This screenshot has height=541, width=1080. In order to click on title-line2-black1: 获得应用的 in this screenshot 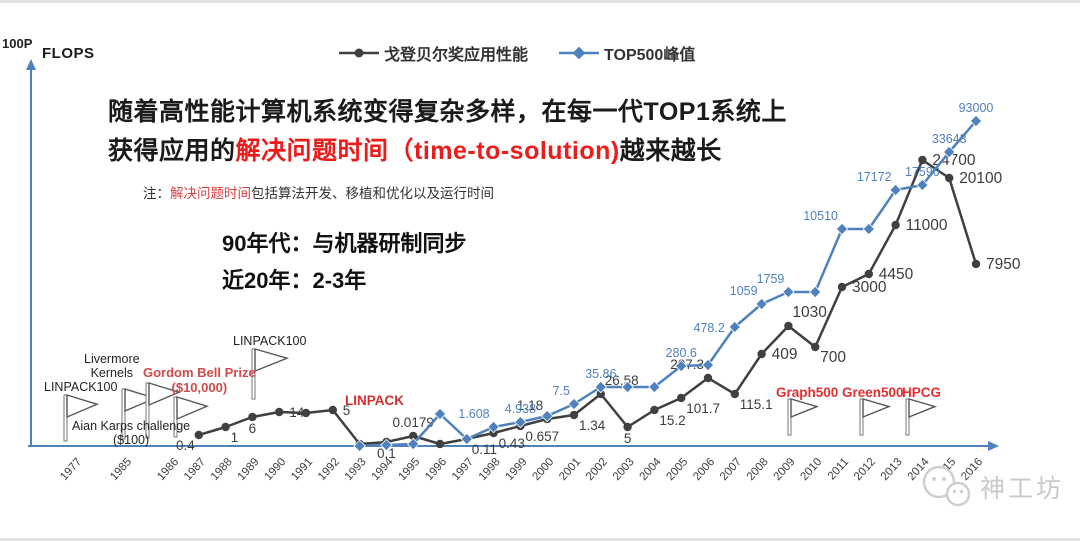, I will do `click(172, 151)`.